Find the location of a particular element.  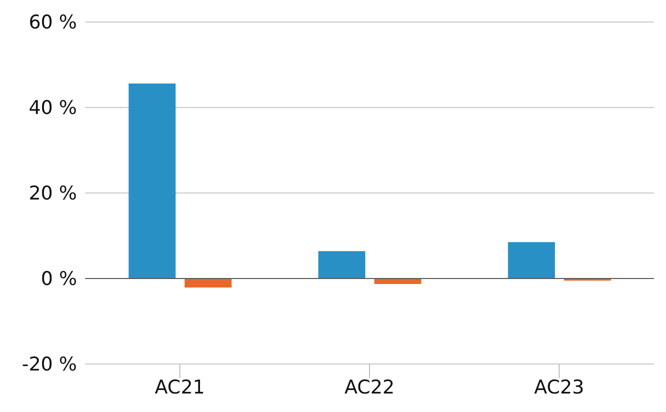

y-tick-label: 60 % is located at coordinates (52, 23).